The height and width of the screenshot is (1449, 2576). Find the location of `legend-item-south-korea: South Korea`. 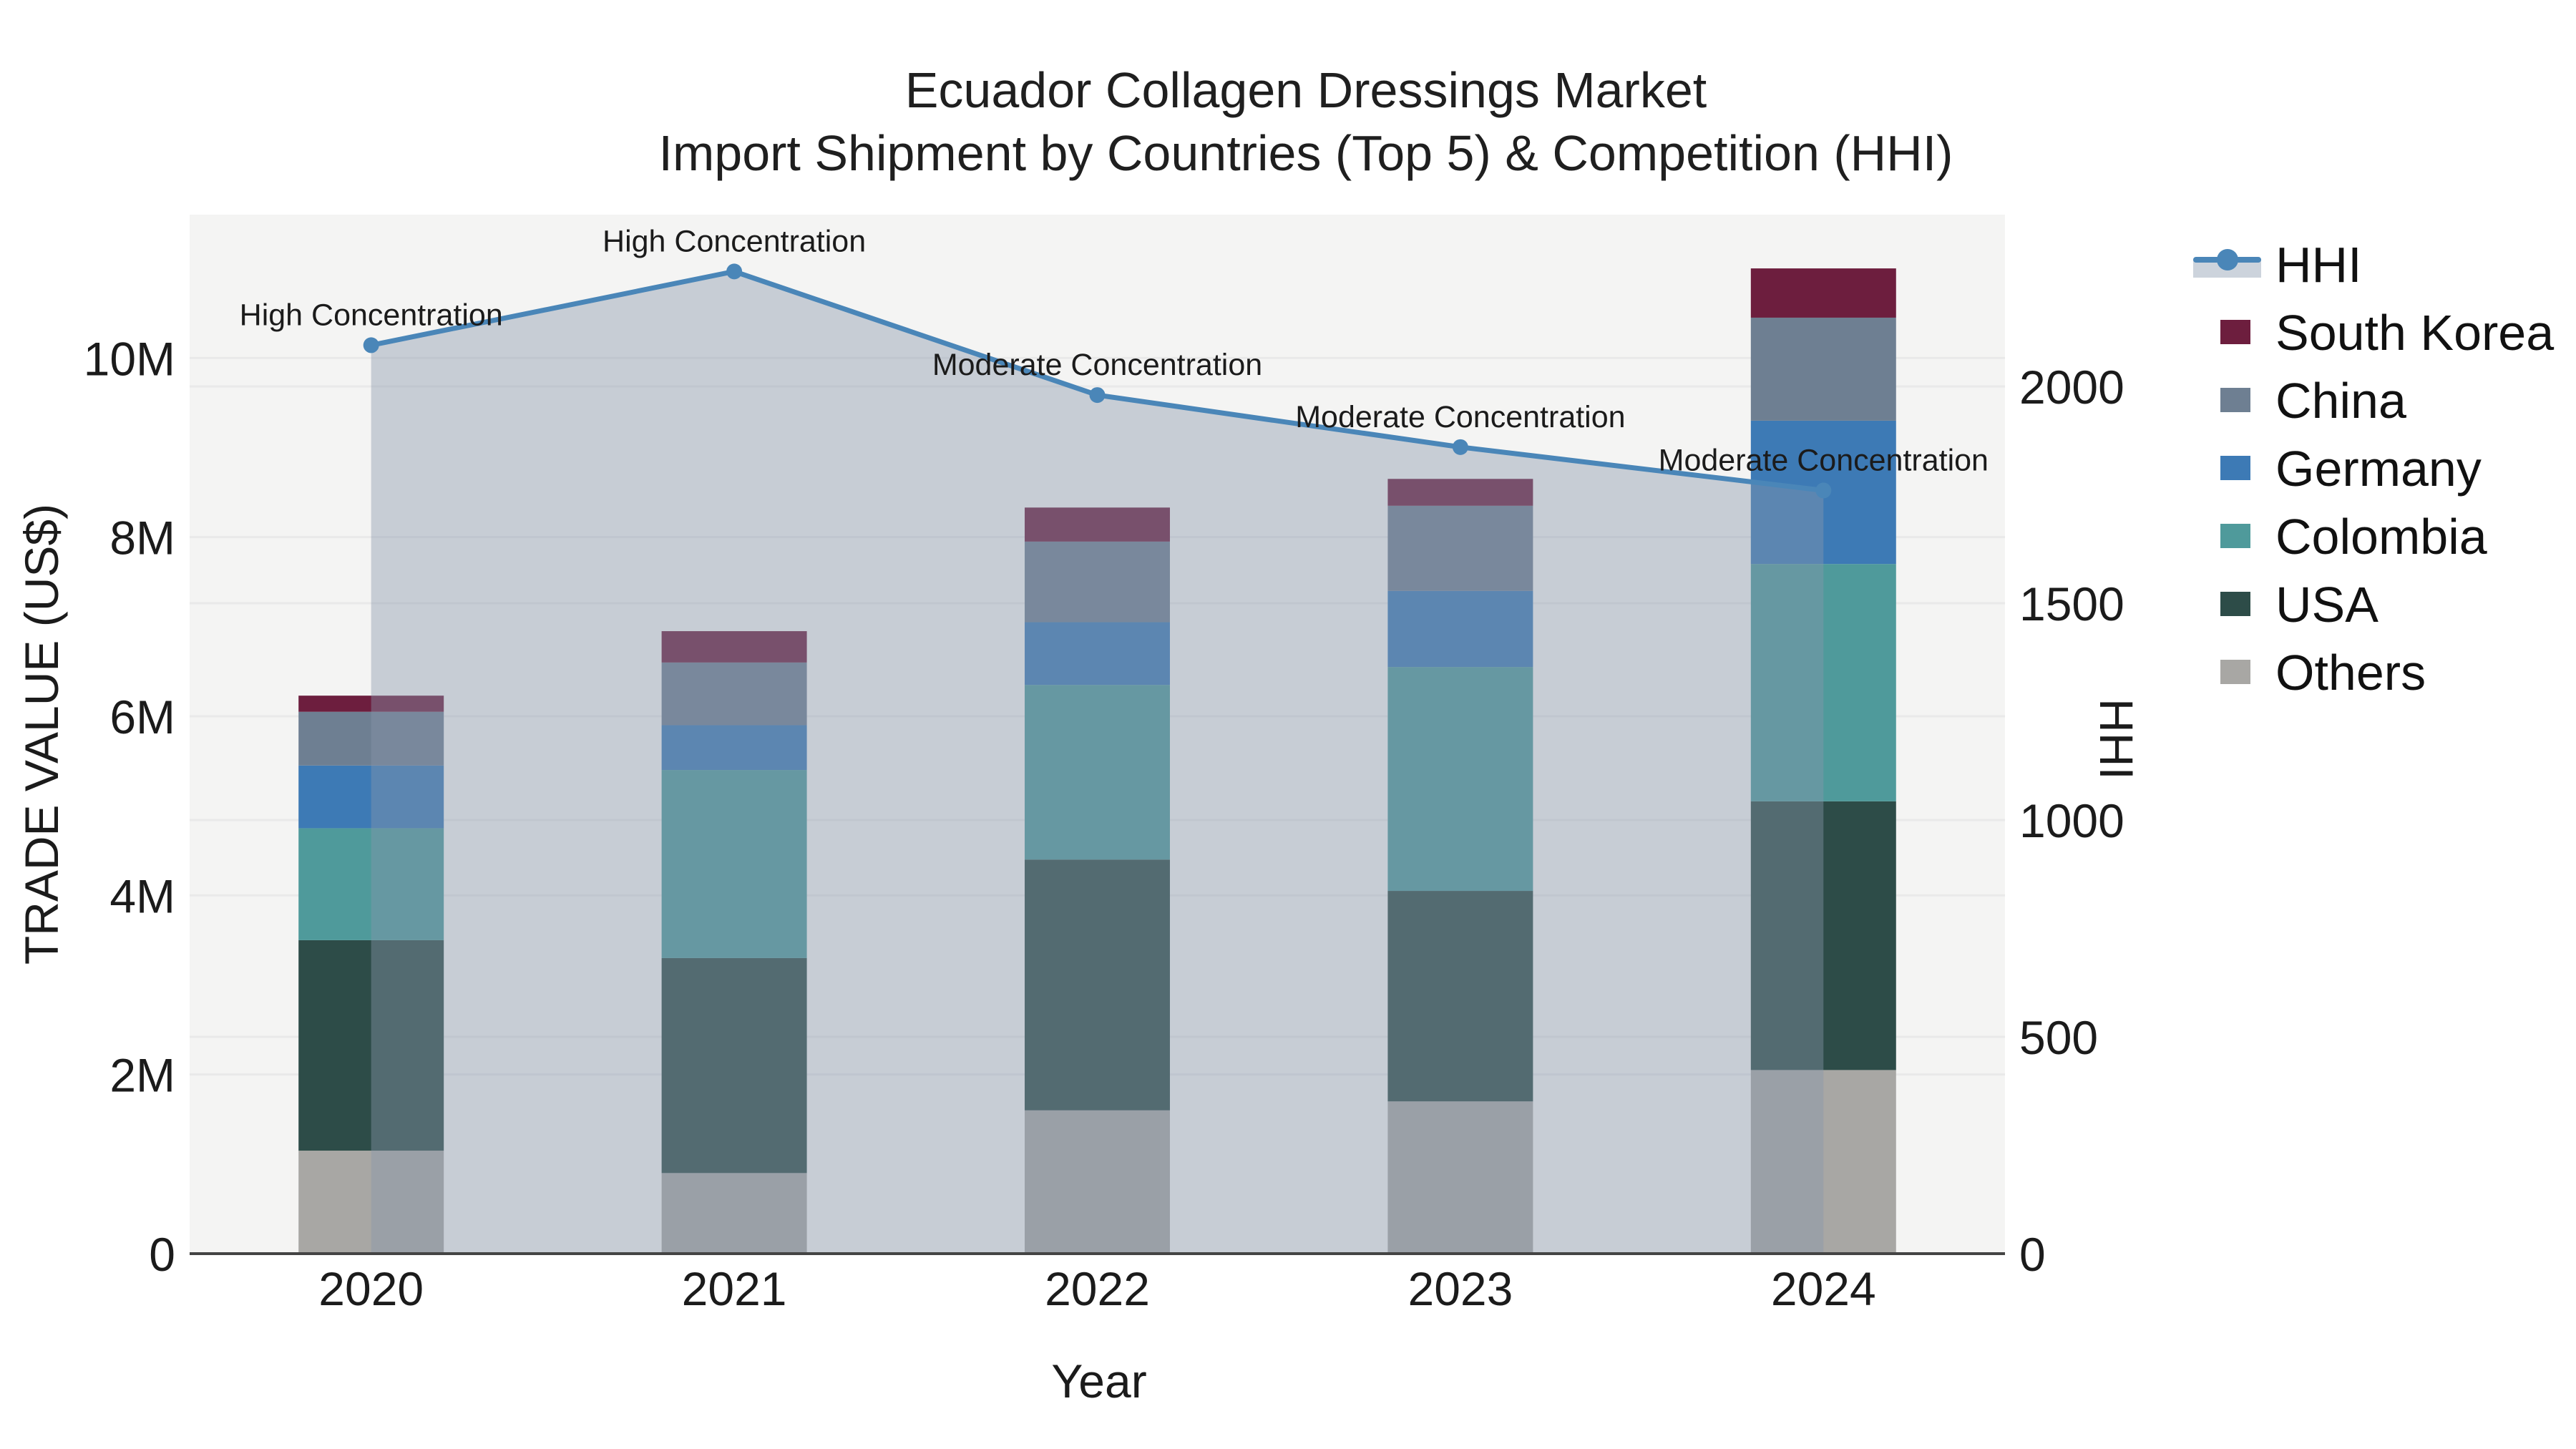

legend-item-south-korea: South Korea is located at coordinates (2373, 332).